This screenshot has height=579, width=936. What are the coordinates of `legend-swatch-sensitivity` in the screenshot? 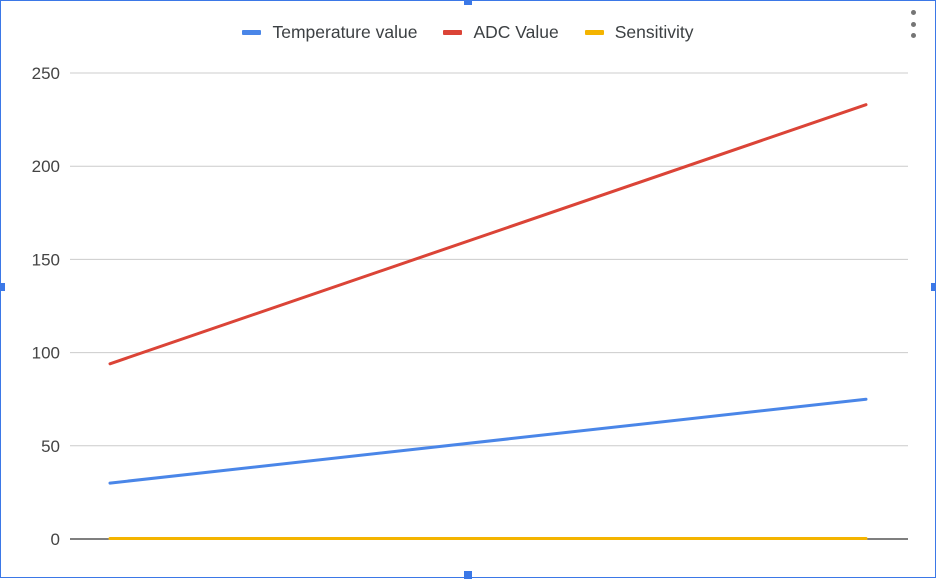 It's located at (594, 32).